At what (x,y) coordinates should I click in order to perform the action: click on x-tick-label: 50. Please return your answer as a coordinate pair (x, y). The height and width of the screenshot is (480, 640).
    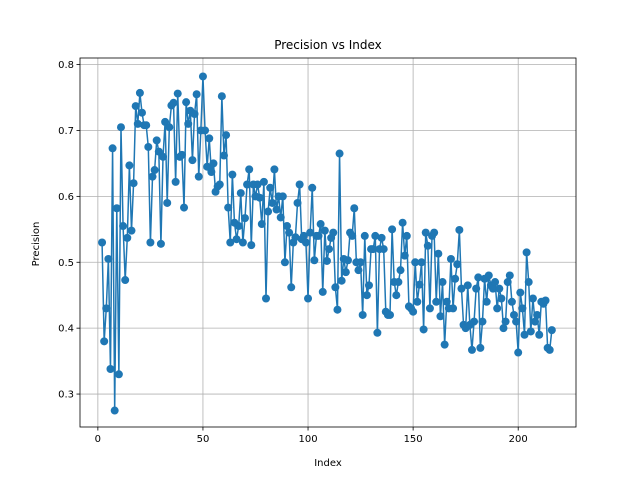
    Looking at the image, I should click on (203, 439).